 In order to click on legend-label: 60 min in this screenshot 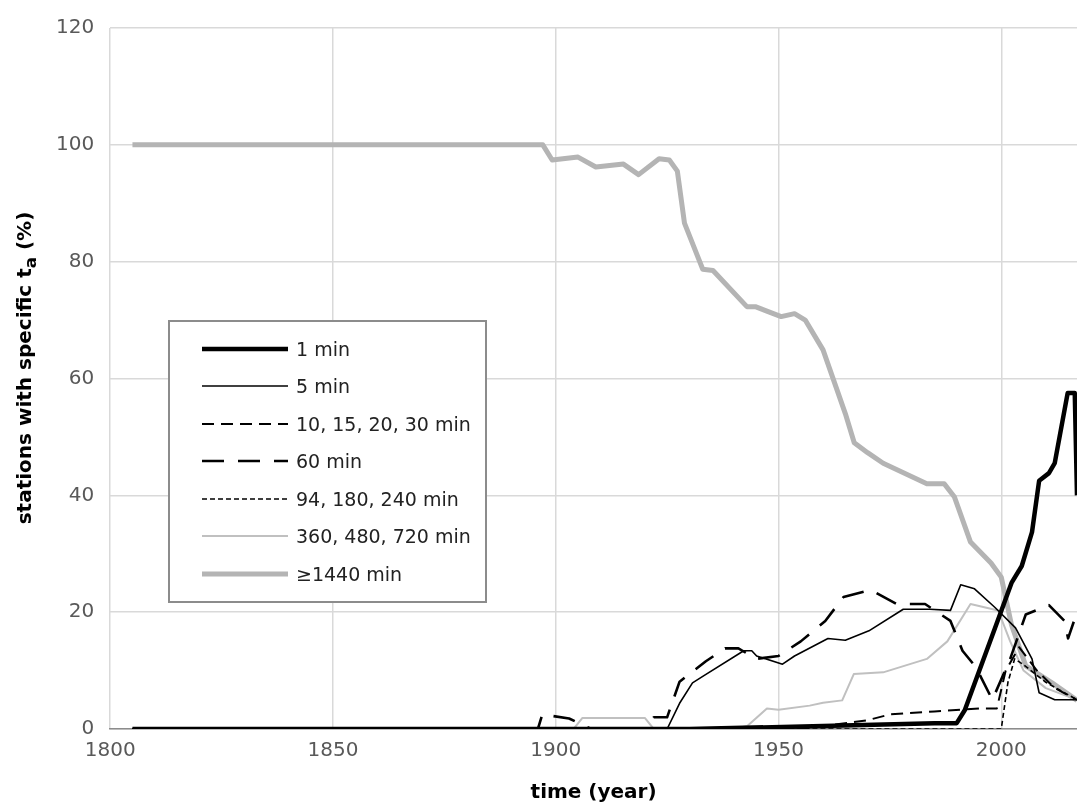, I will do `click(329, 461)`.